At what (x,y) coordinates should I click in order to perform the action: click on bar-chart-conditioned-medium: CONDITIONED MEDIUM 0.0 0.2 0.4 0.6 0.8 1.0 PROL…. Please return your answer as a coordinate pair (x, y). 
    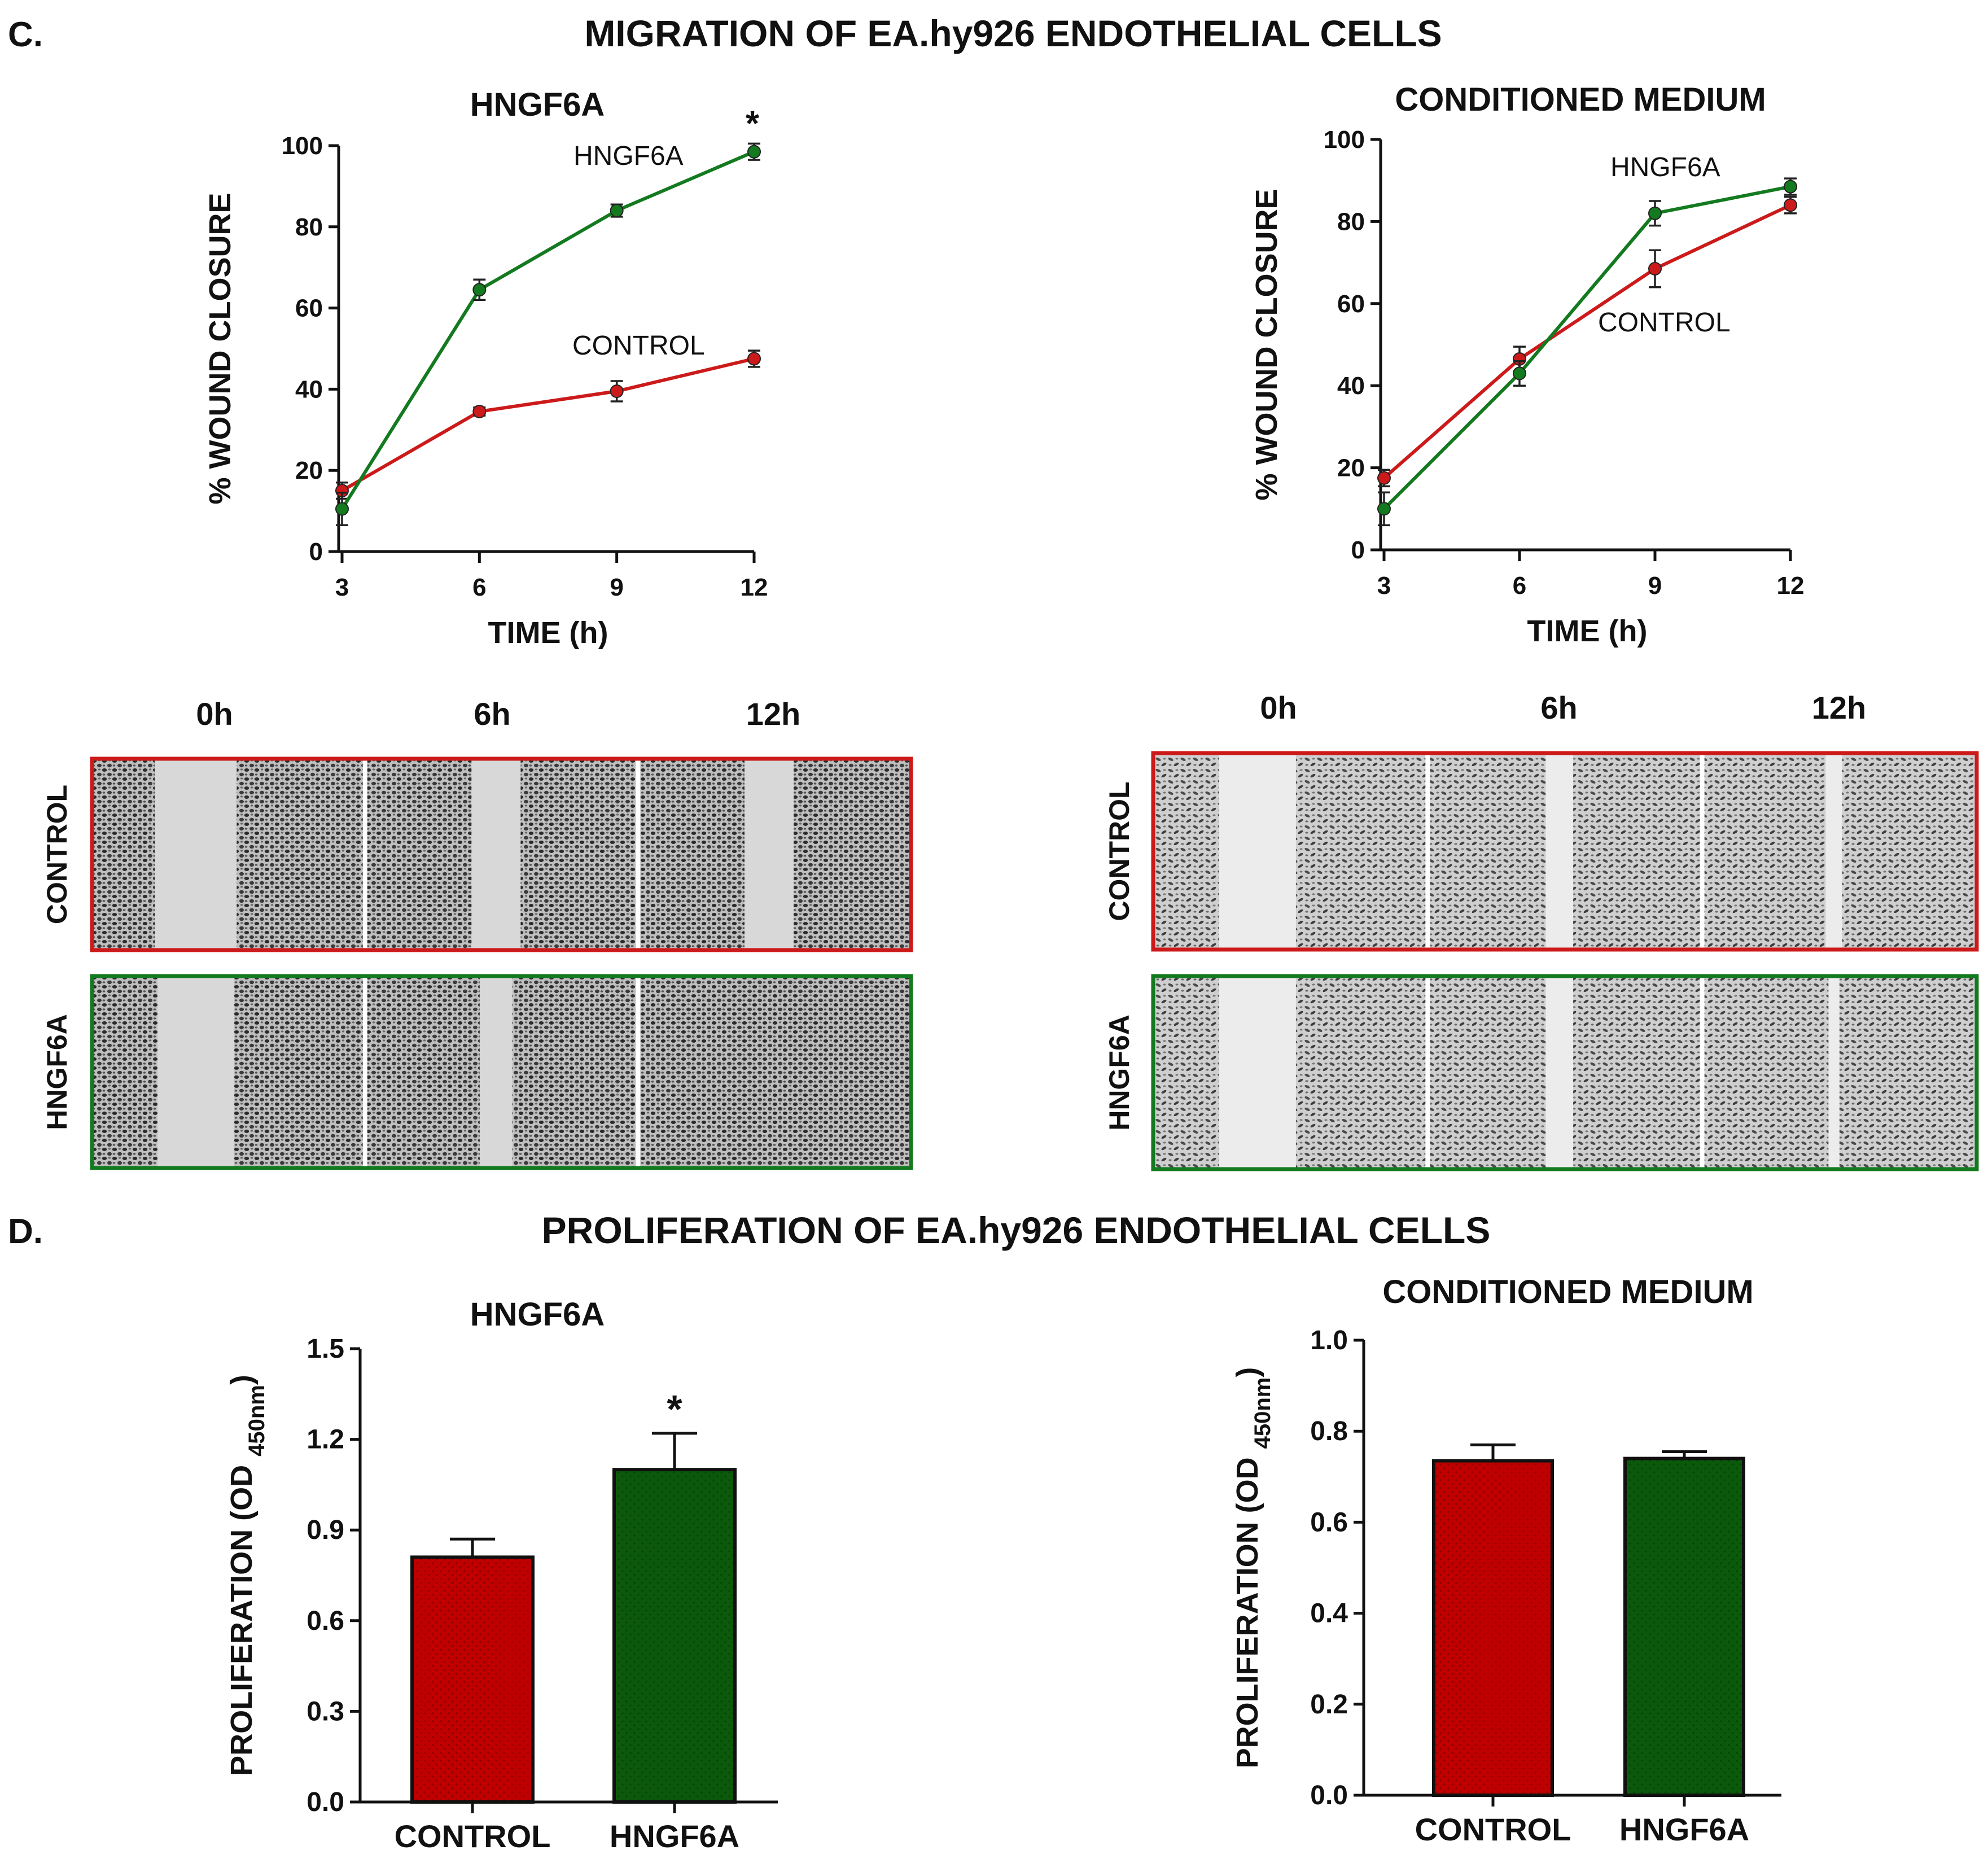
    Looking at the image, I should click on (1506, 1560).